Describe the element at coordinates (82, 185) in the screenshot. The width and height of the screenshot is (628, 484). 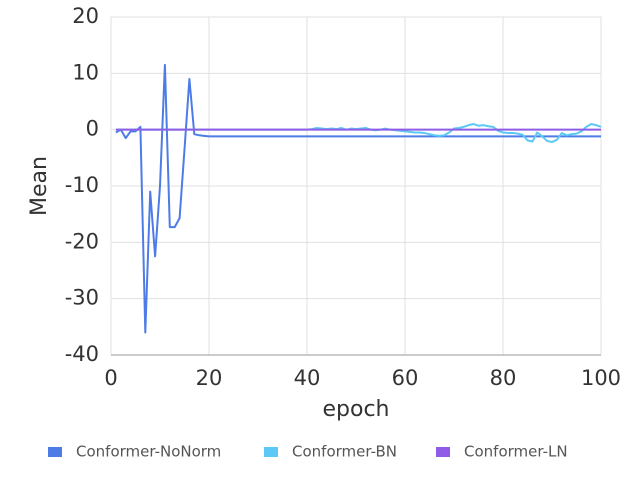
I see `y-tick-label: -10` at that location.